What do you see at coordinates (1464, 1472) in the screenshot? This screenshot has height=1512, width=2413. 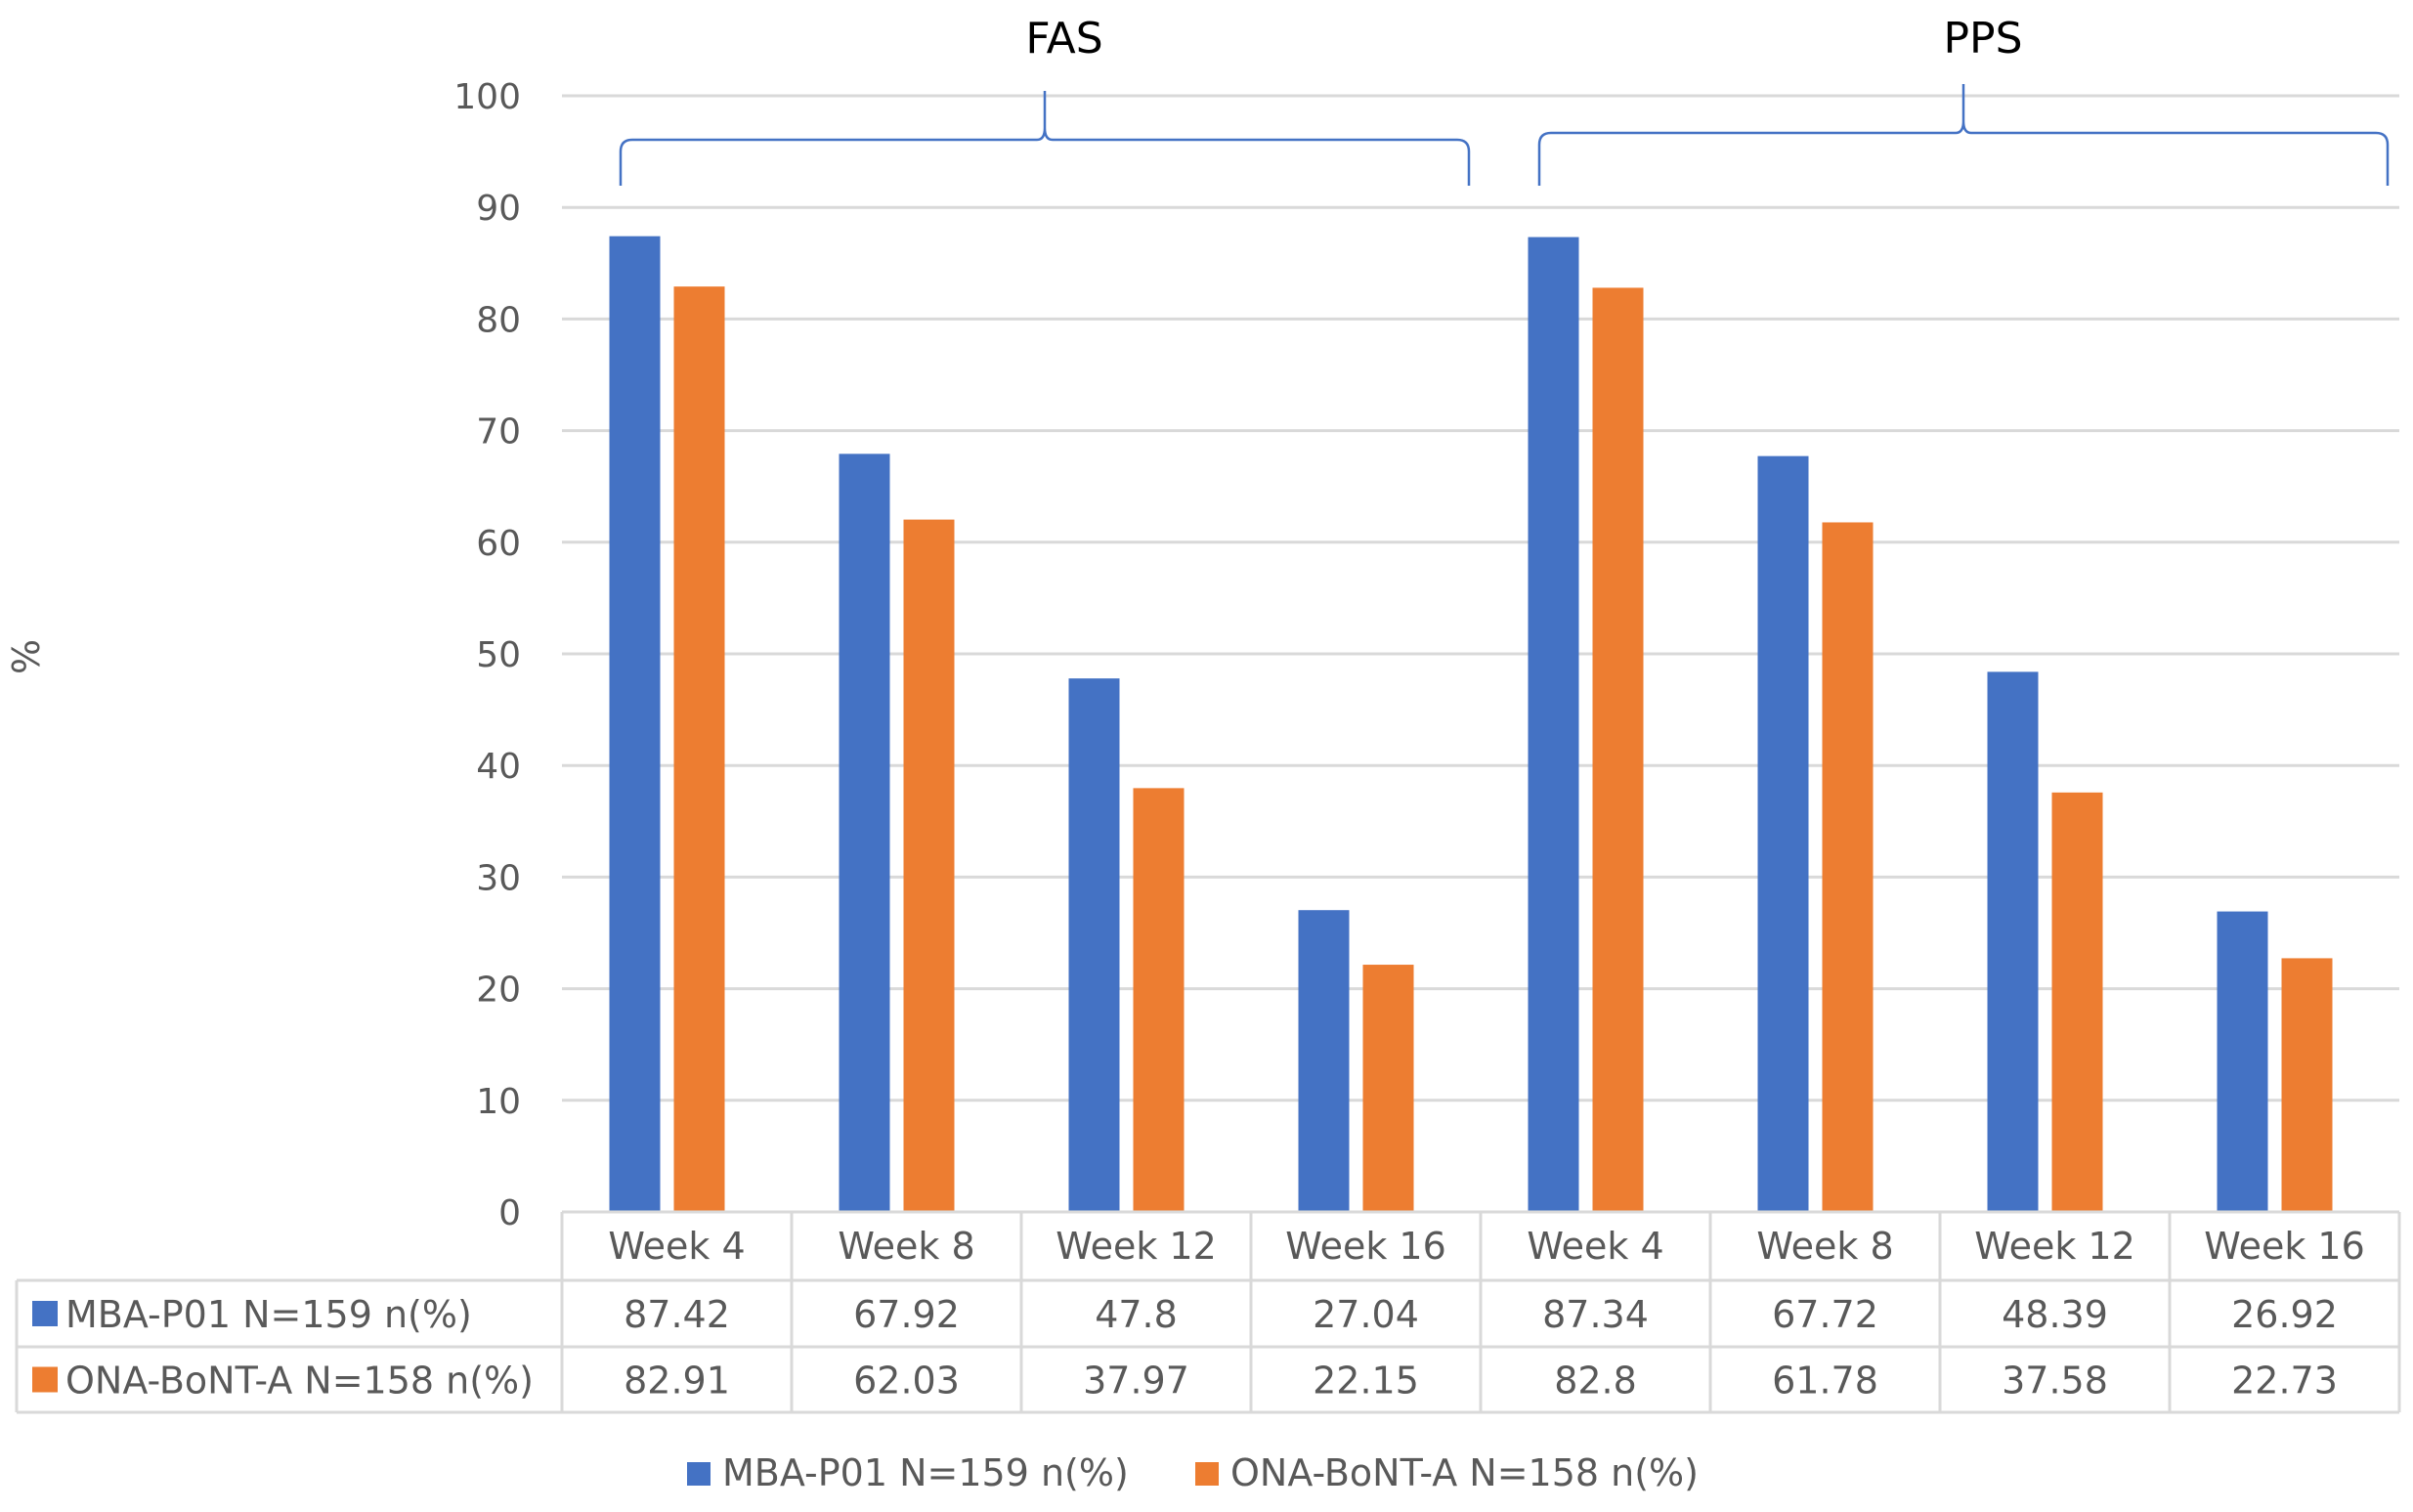 I see `legend-label: ONA-BoNT-A N=158 n(%)` at bounding box center [1464, 1472].